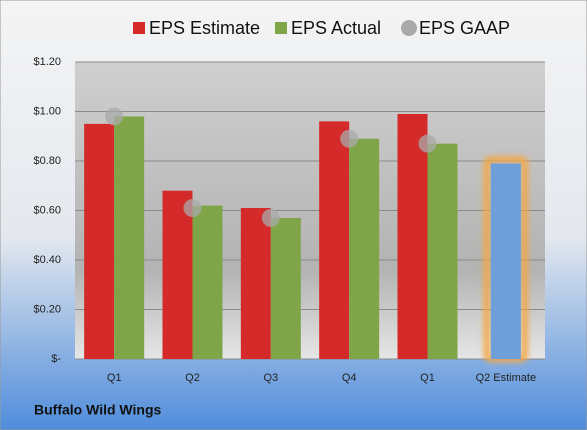 The width and height of the screenshot is (587, 430). Describe the element at coordinates (47, 309) in the screenshot. I see `y-tick-label: $0.20` at that location.